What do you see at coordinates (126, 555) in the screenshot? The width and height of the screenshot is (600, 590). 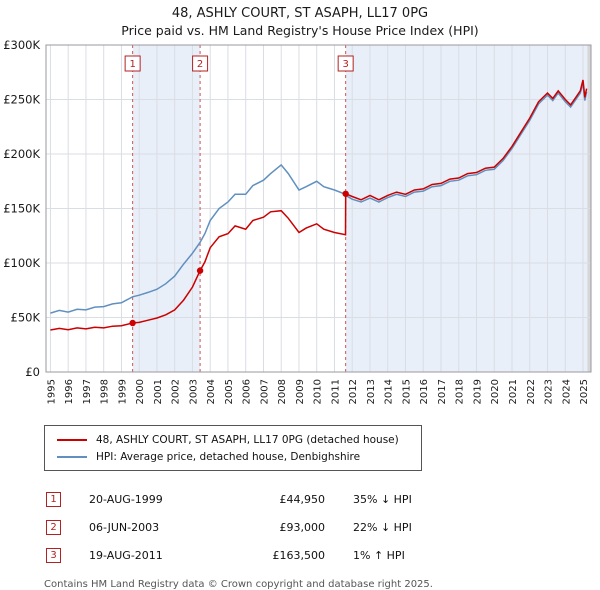 I see `sale-date: 19-AUG-2011` at bounding box center [126, 555].